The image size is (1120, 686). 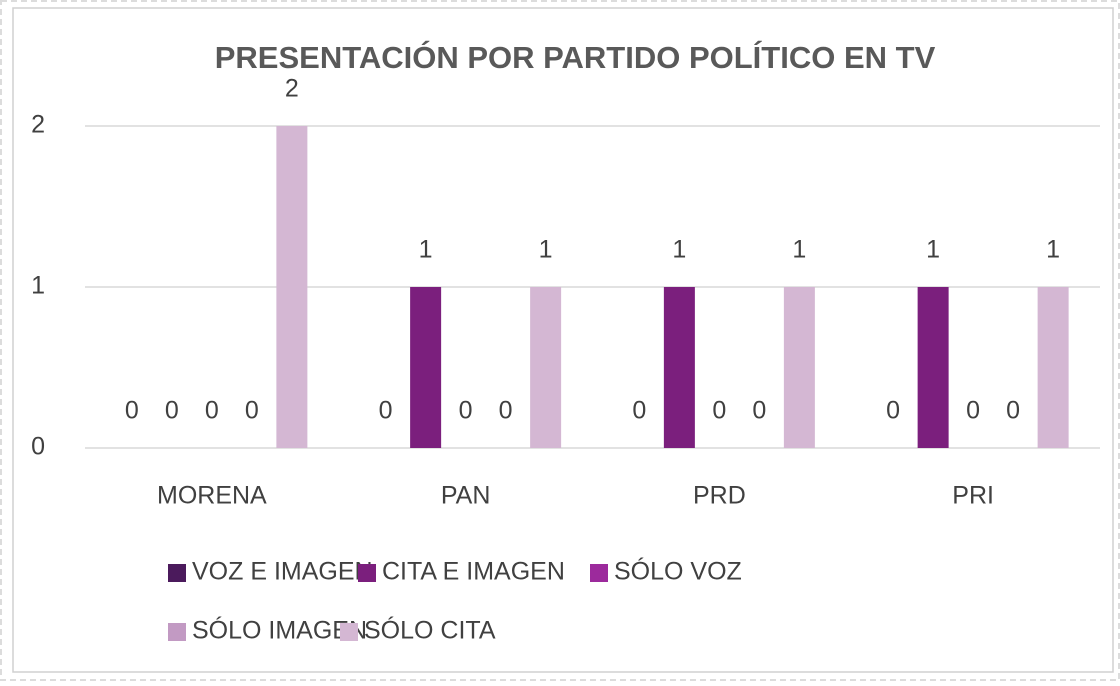 What do you see at coordinates (473, 572) in the screenshot?
I see `legend-label: CITA E IMAGEN` at bounding box center [473, 572].